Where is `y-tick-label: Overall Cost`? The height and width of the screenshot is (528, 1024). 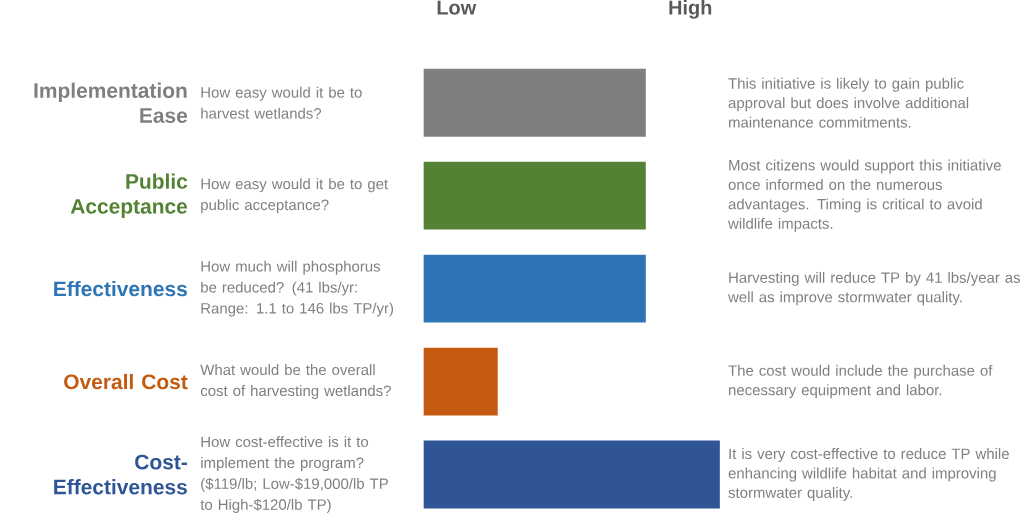
y-tick-label: Overall Cost is located at coordinates (126, 381).